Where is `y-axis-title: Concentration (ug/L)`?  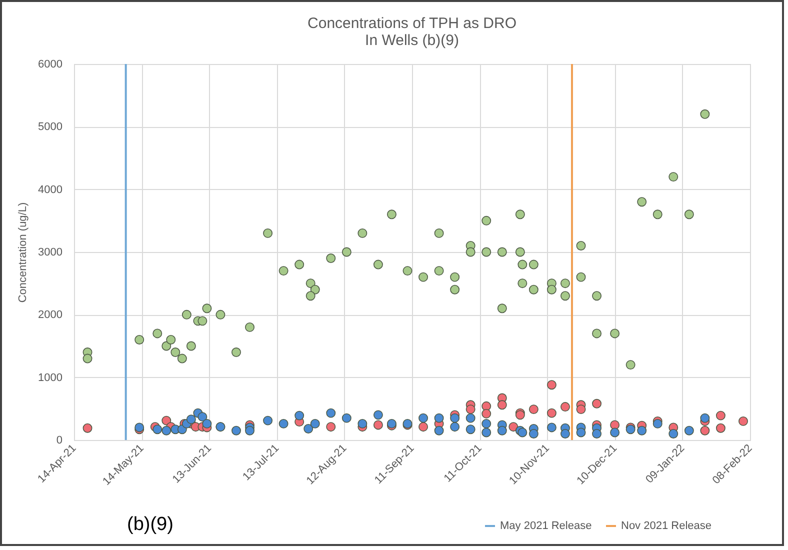 y-axis-title: Concentration (ug/L) is located at coordinates (23, 252).